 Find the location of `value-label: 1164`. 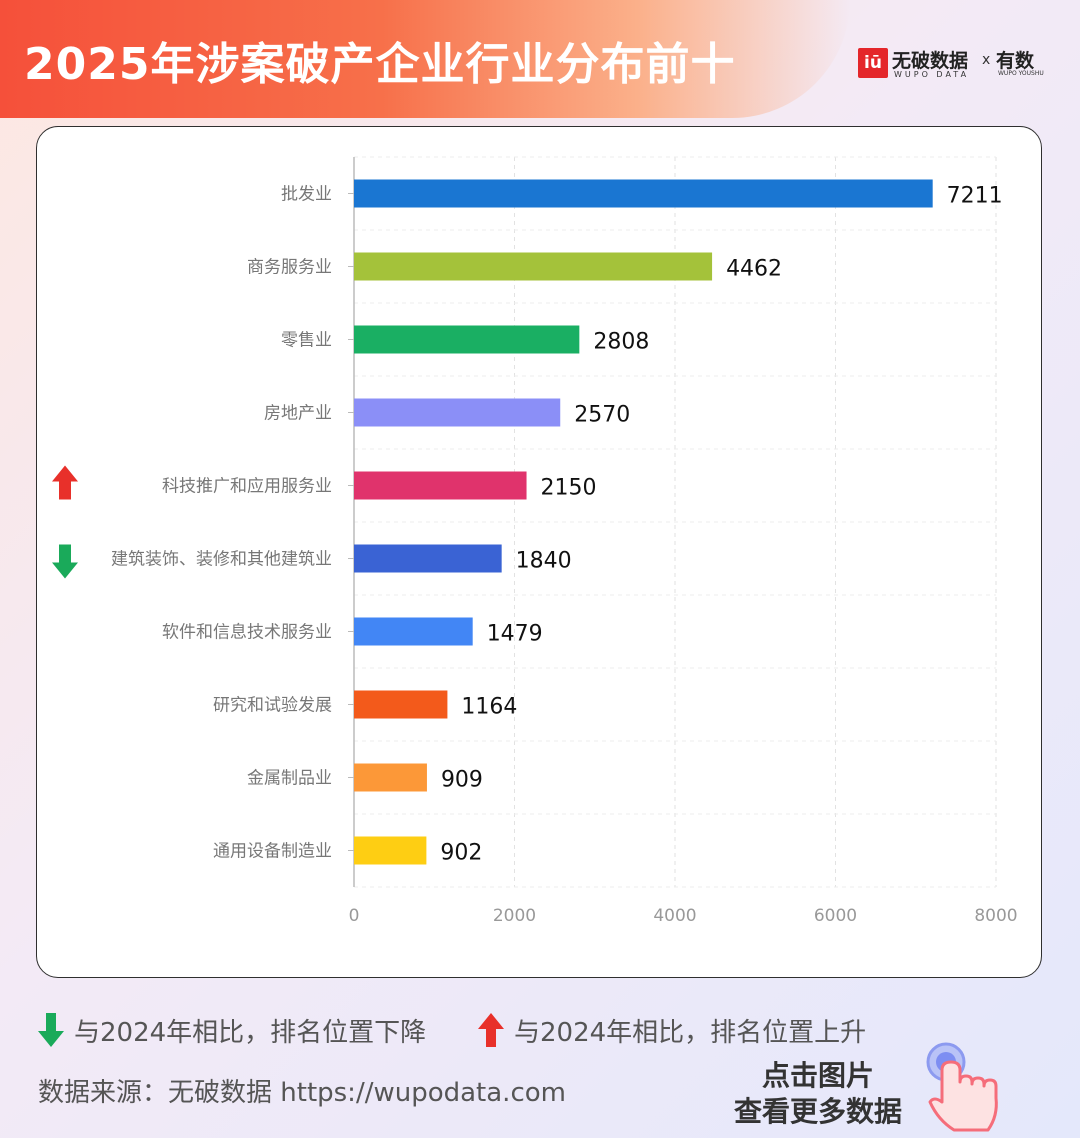

value-label: 1164 is located at coordinates (489, 707).